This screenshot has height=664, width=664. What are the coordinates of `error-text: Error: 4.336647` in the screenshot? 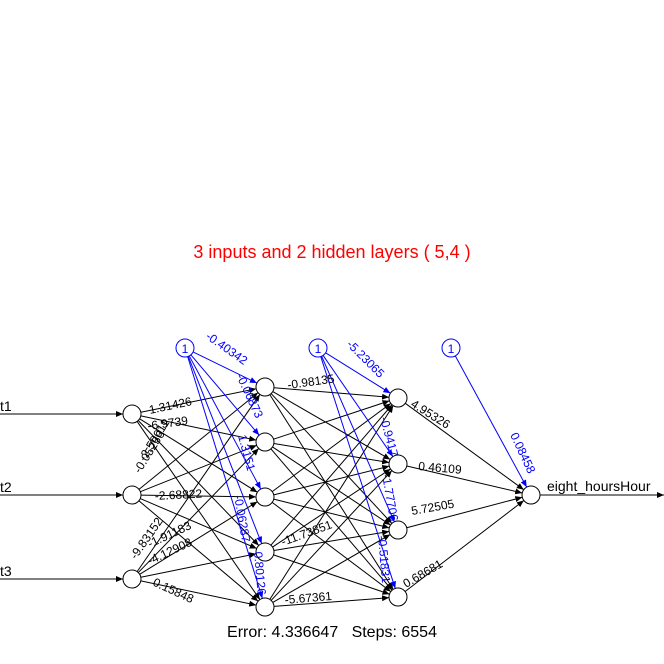 It's located at (283, 632).